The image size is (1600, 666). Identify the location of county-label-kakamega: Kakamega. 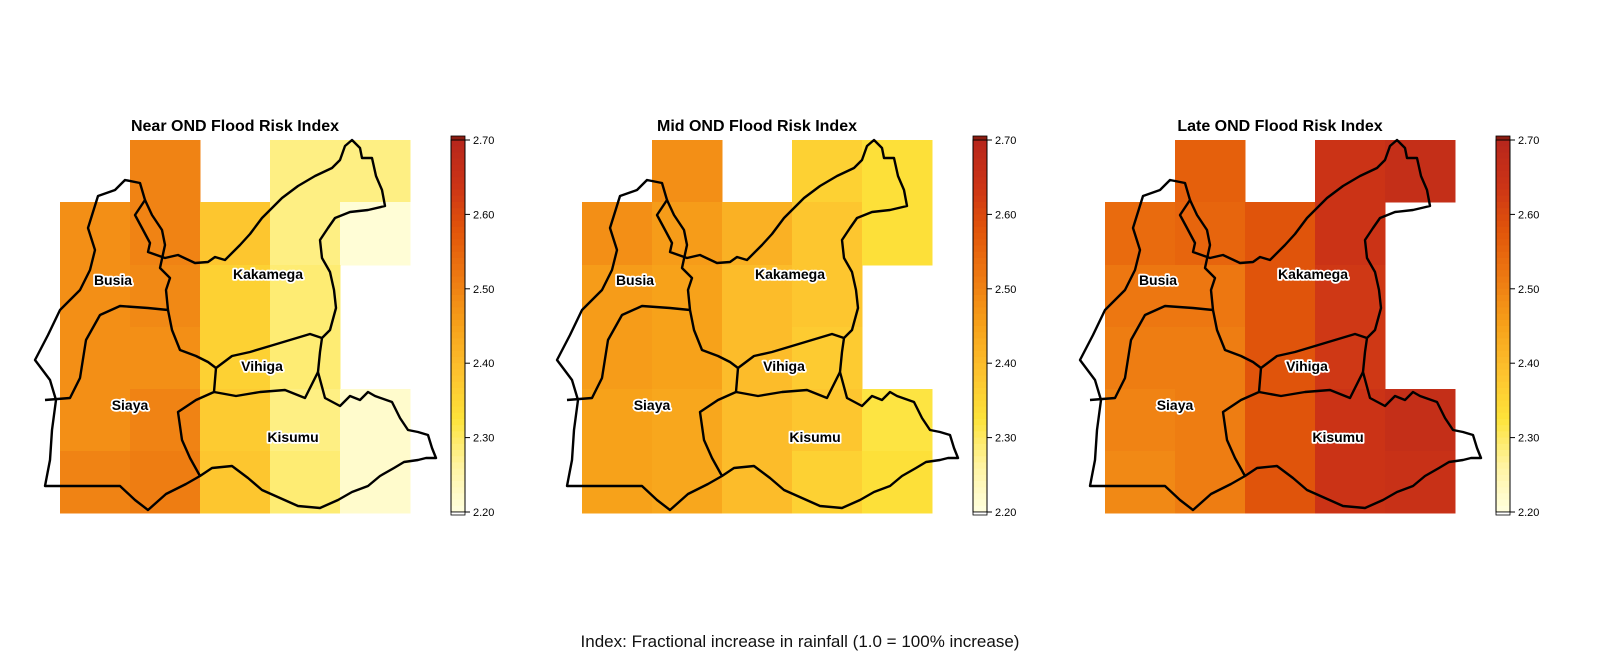
(1313, 274).